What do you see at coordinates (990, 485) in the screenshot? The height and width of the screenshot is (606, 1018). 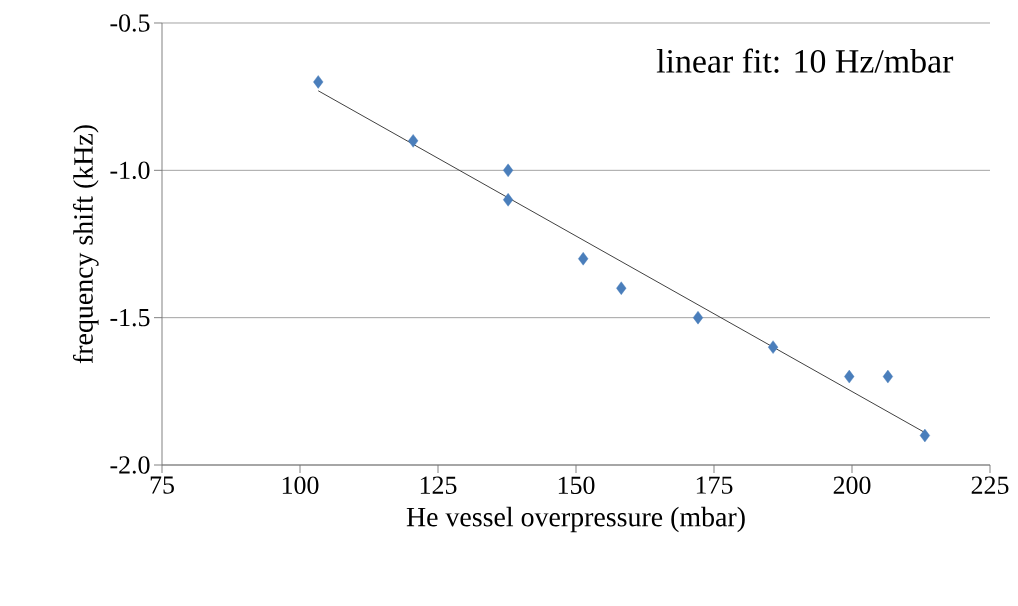 I see `x-tick-label: 225` at bounding box center [990, 485].